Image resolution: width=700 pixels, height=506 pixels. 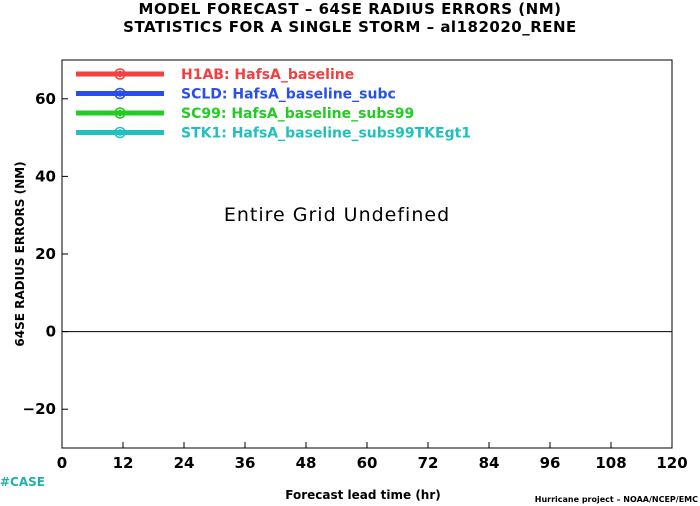 I want to click on x-tick-label: 120, so click(x=671, y=463).